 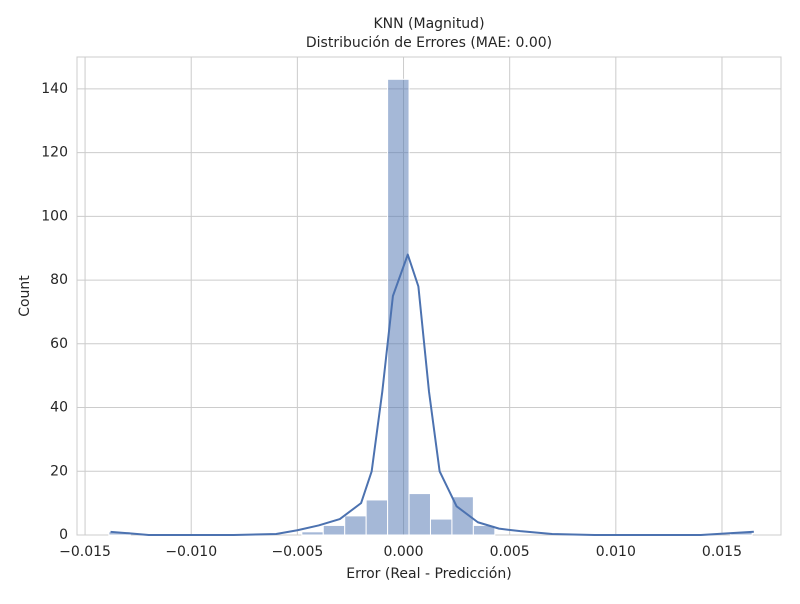 I want to click on x-tick-label: −0.005, so click(x=297, y=552).